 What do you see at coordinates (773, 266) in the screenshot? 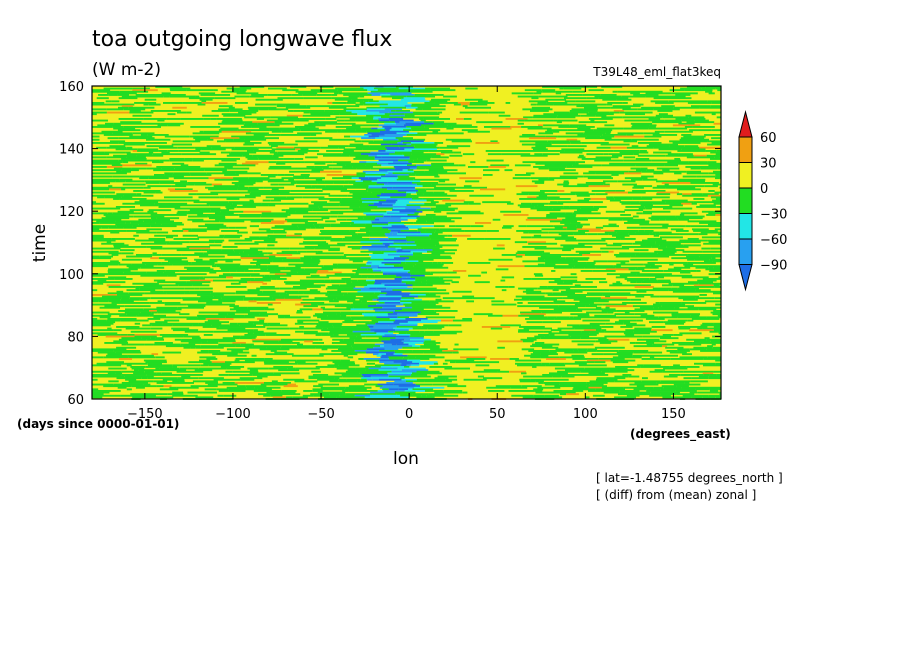
I see `colorbar-tick-label: −90` at bounding box center [773, 266].